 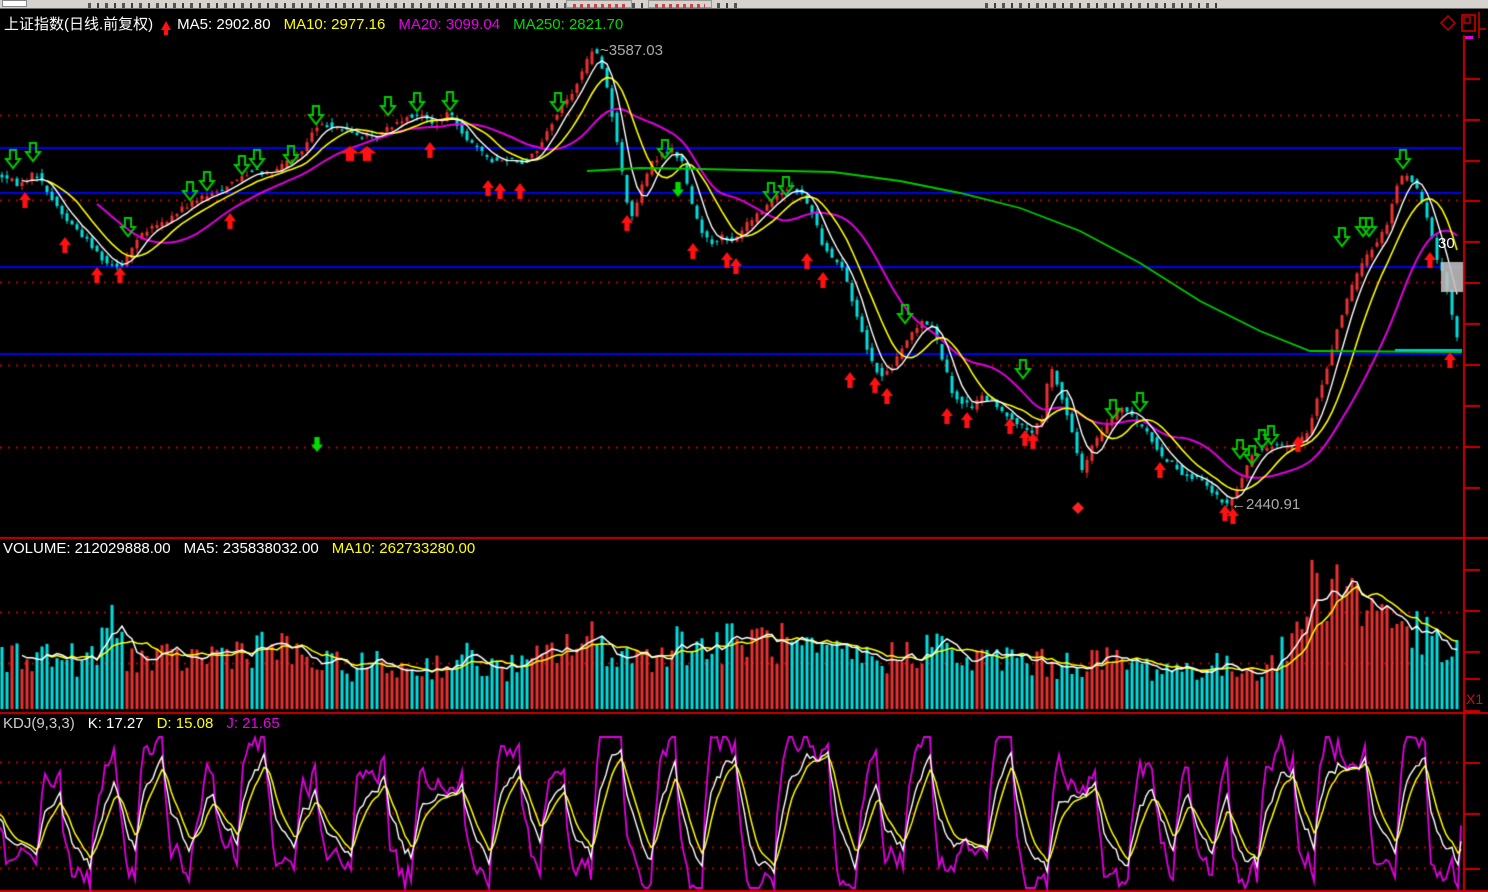 What do you see at coordinates (115, 723) in the screenshot?
I see `kdj-k-value: K: 17.27` at bounding box center [115, 723].